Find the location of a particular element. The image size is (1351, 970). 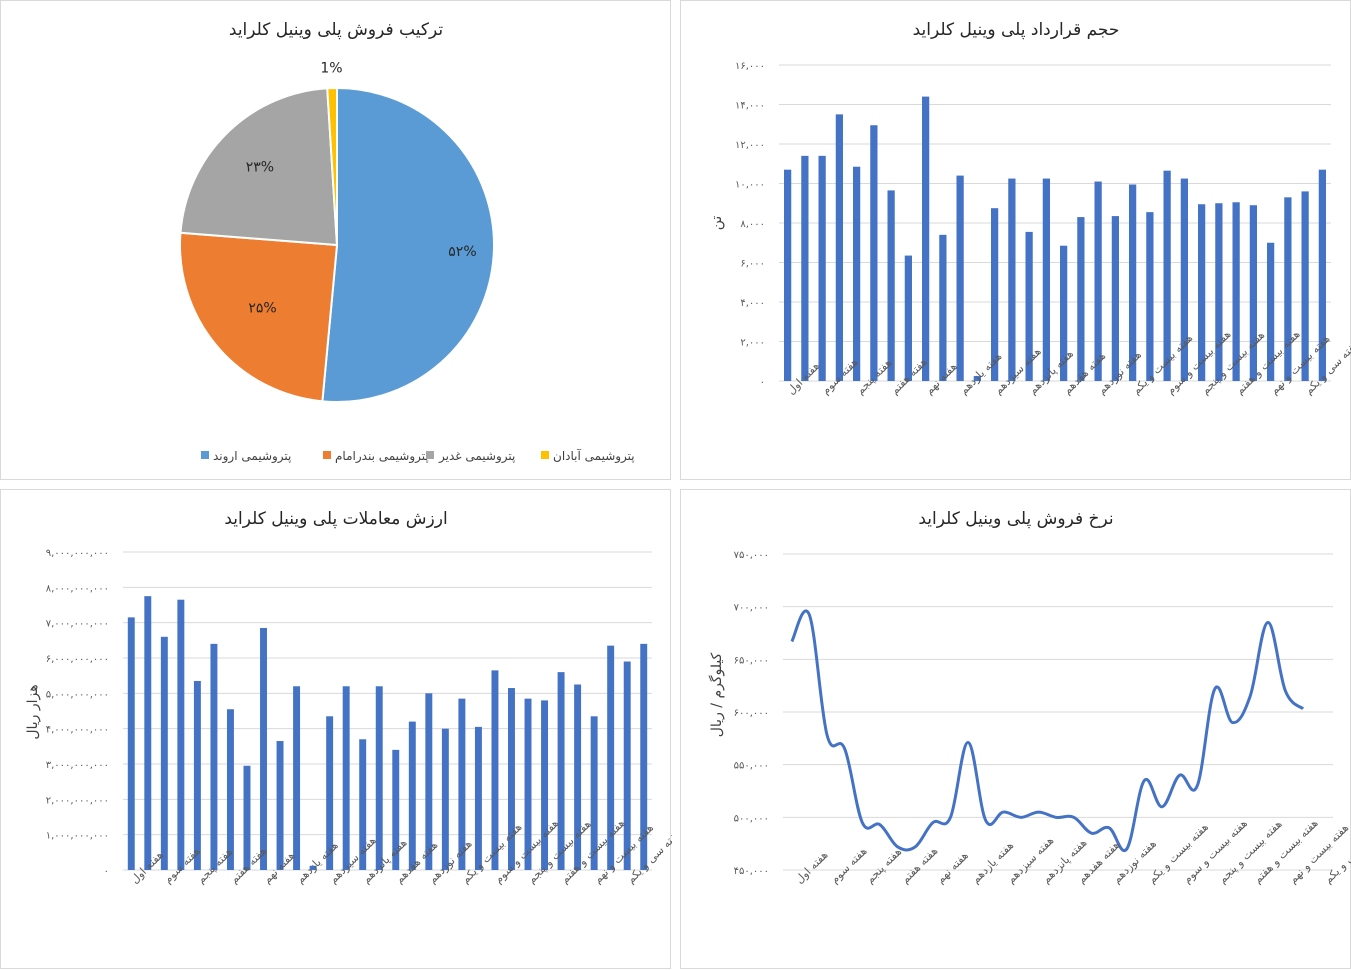

y-axis-label: تن is located at coordinates (717, 223).